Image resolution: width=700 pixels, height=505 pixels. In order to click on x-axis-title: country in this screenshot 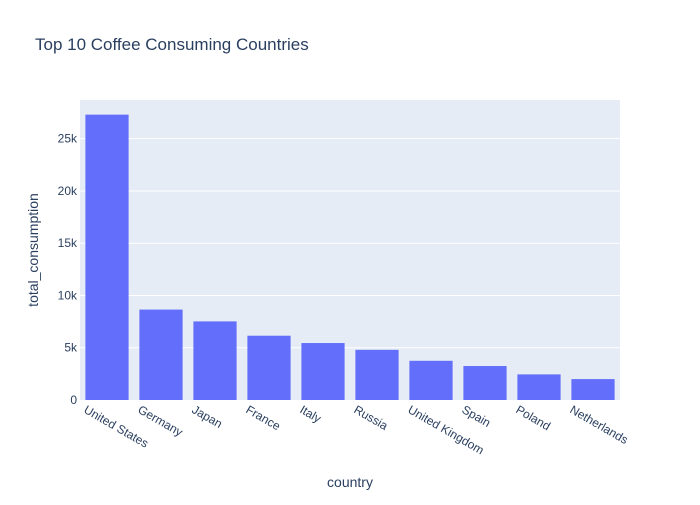, I will do `click(350, 482)`.